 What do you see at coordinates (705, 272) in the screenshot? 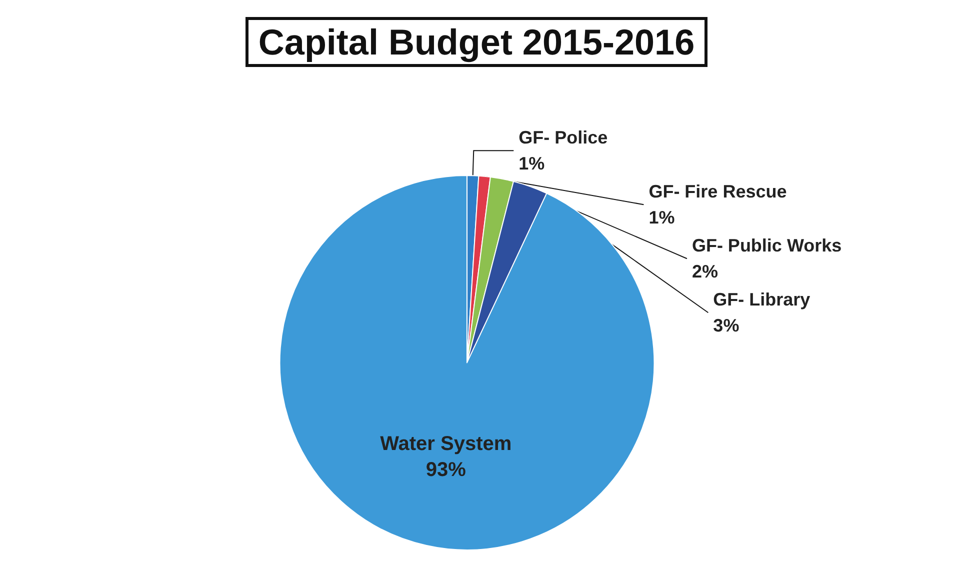
I see `data-label: 2%` at bounding box center [705, 272].